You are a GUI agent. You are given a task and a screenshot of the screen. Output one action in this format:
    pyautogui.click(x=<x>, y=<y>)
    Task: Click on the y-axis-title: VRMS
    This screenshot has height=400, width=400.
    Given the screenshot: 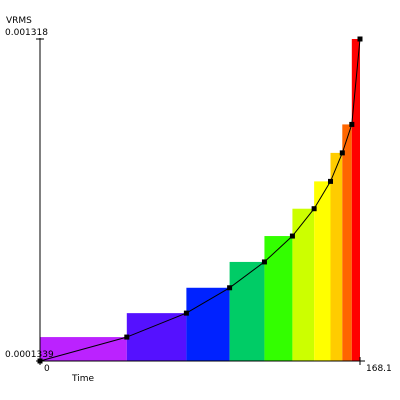 What is the action you would take?
    pyautogui.click(x=19, y=21)
    